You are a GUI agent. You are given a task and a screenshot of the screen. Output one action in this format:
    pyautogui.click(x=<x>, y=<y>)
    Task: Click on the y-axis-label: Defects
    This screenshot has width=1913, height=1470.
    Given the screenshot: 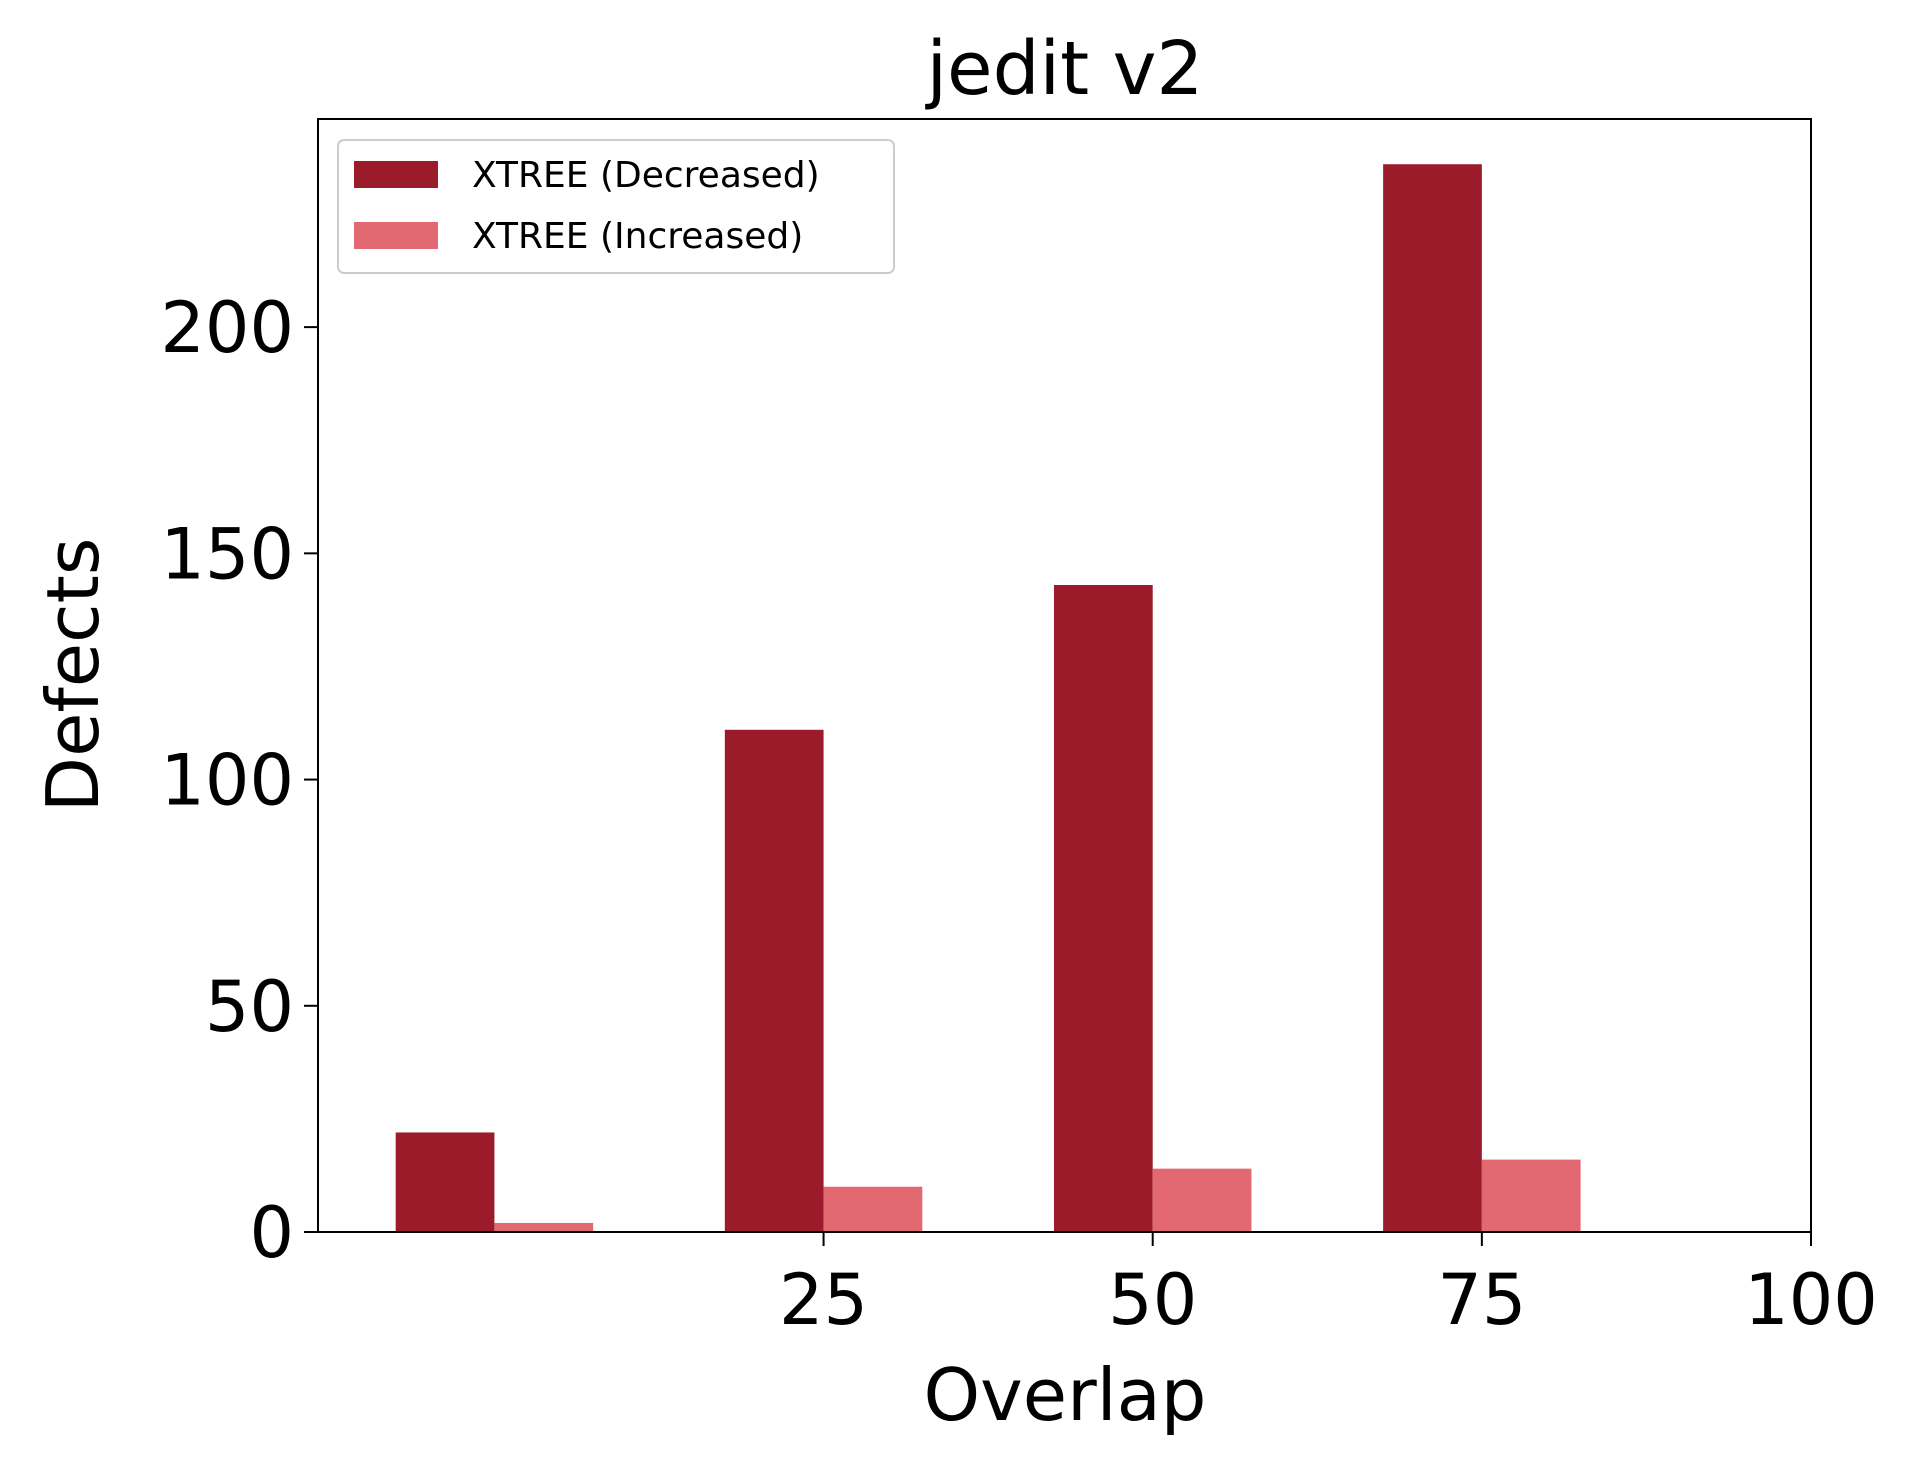 What is the action you would take?
    pyautogui.click(x=73, y=675)
    